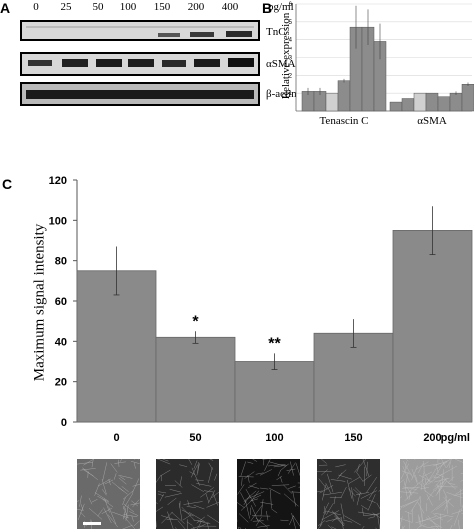 The width and height of the screenshot is (474, 529). What do you see at coordinates (276, 32) in the screenshot?
I see `blot-label-tnc: TnC` at bounding box center [276, 32].